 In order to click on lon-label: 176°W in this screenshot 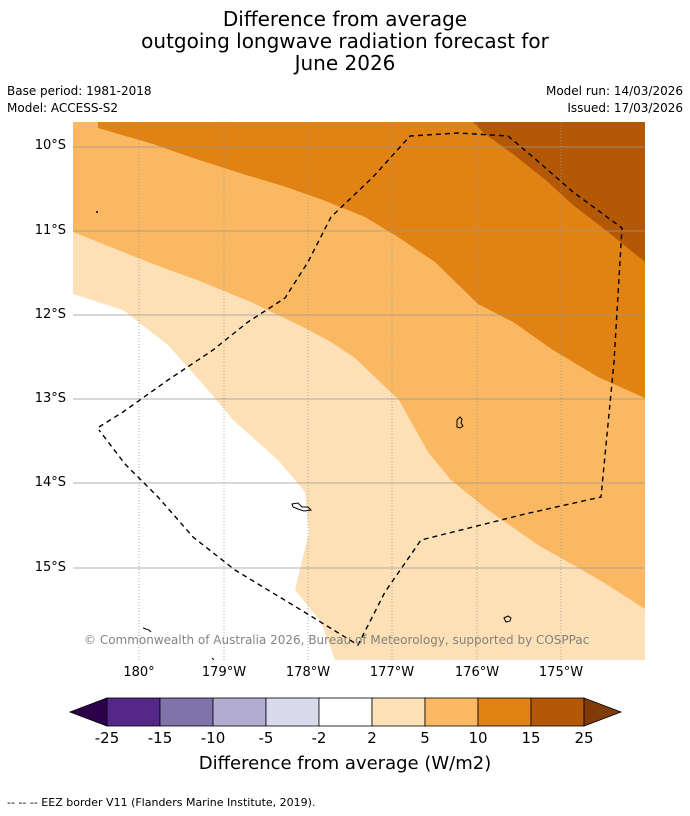, I will do `click(477, 672)`.